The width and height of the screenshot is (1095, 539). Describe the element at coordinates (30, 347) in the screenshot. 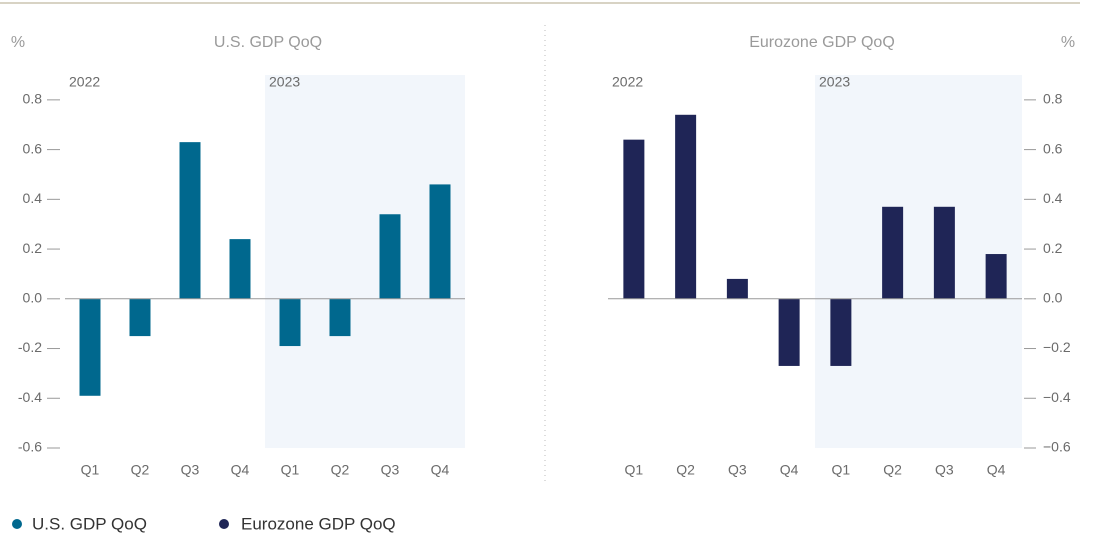

I see `y-tick-label: -0.2` at that location.